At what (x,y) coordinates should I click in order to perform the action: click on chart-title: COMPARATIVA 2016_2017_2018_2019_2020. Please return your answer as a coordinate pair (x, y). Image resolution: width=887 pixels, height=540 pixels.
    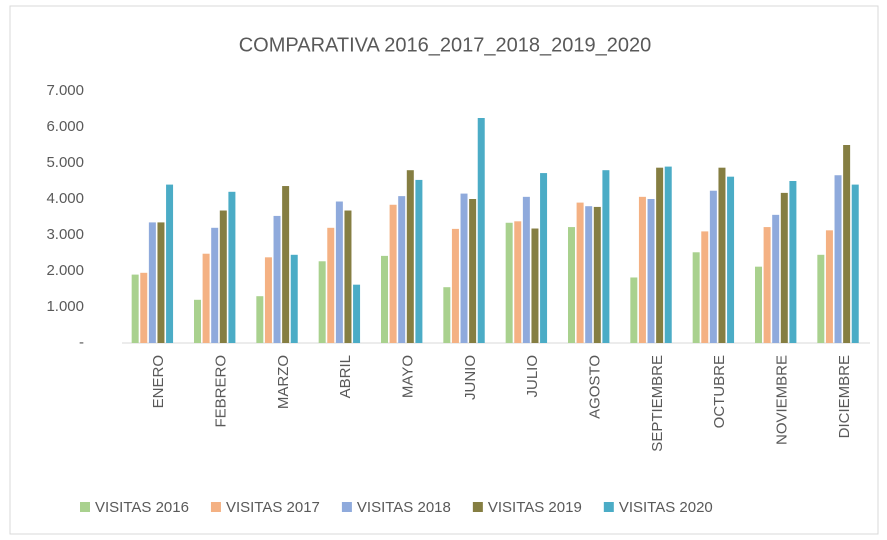
    Looking at the image, I should click on (445, 45).